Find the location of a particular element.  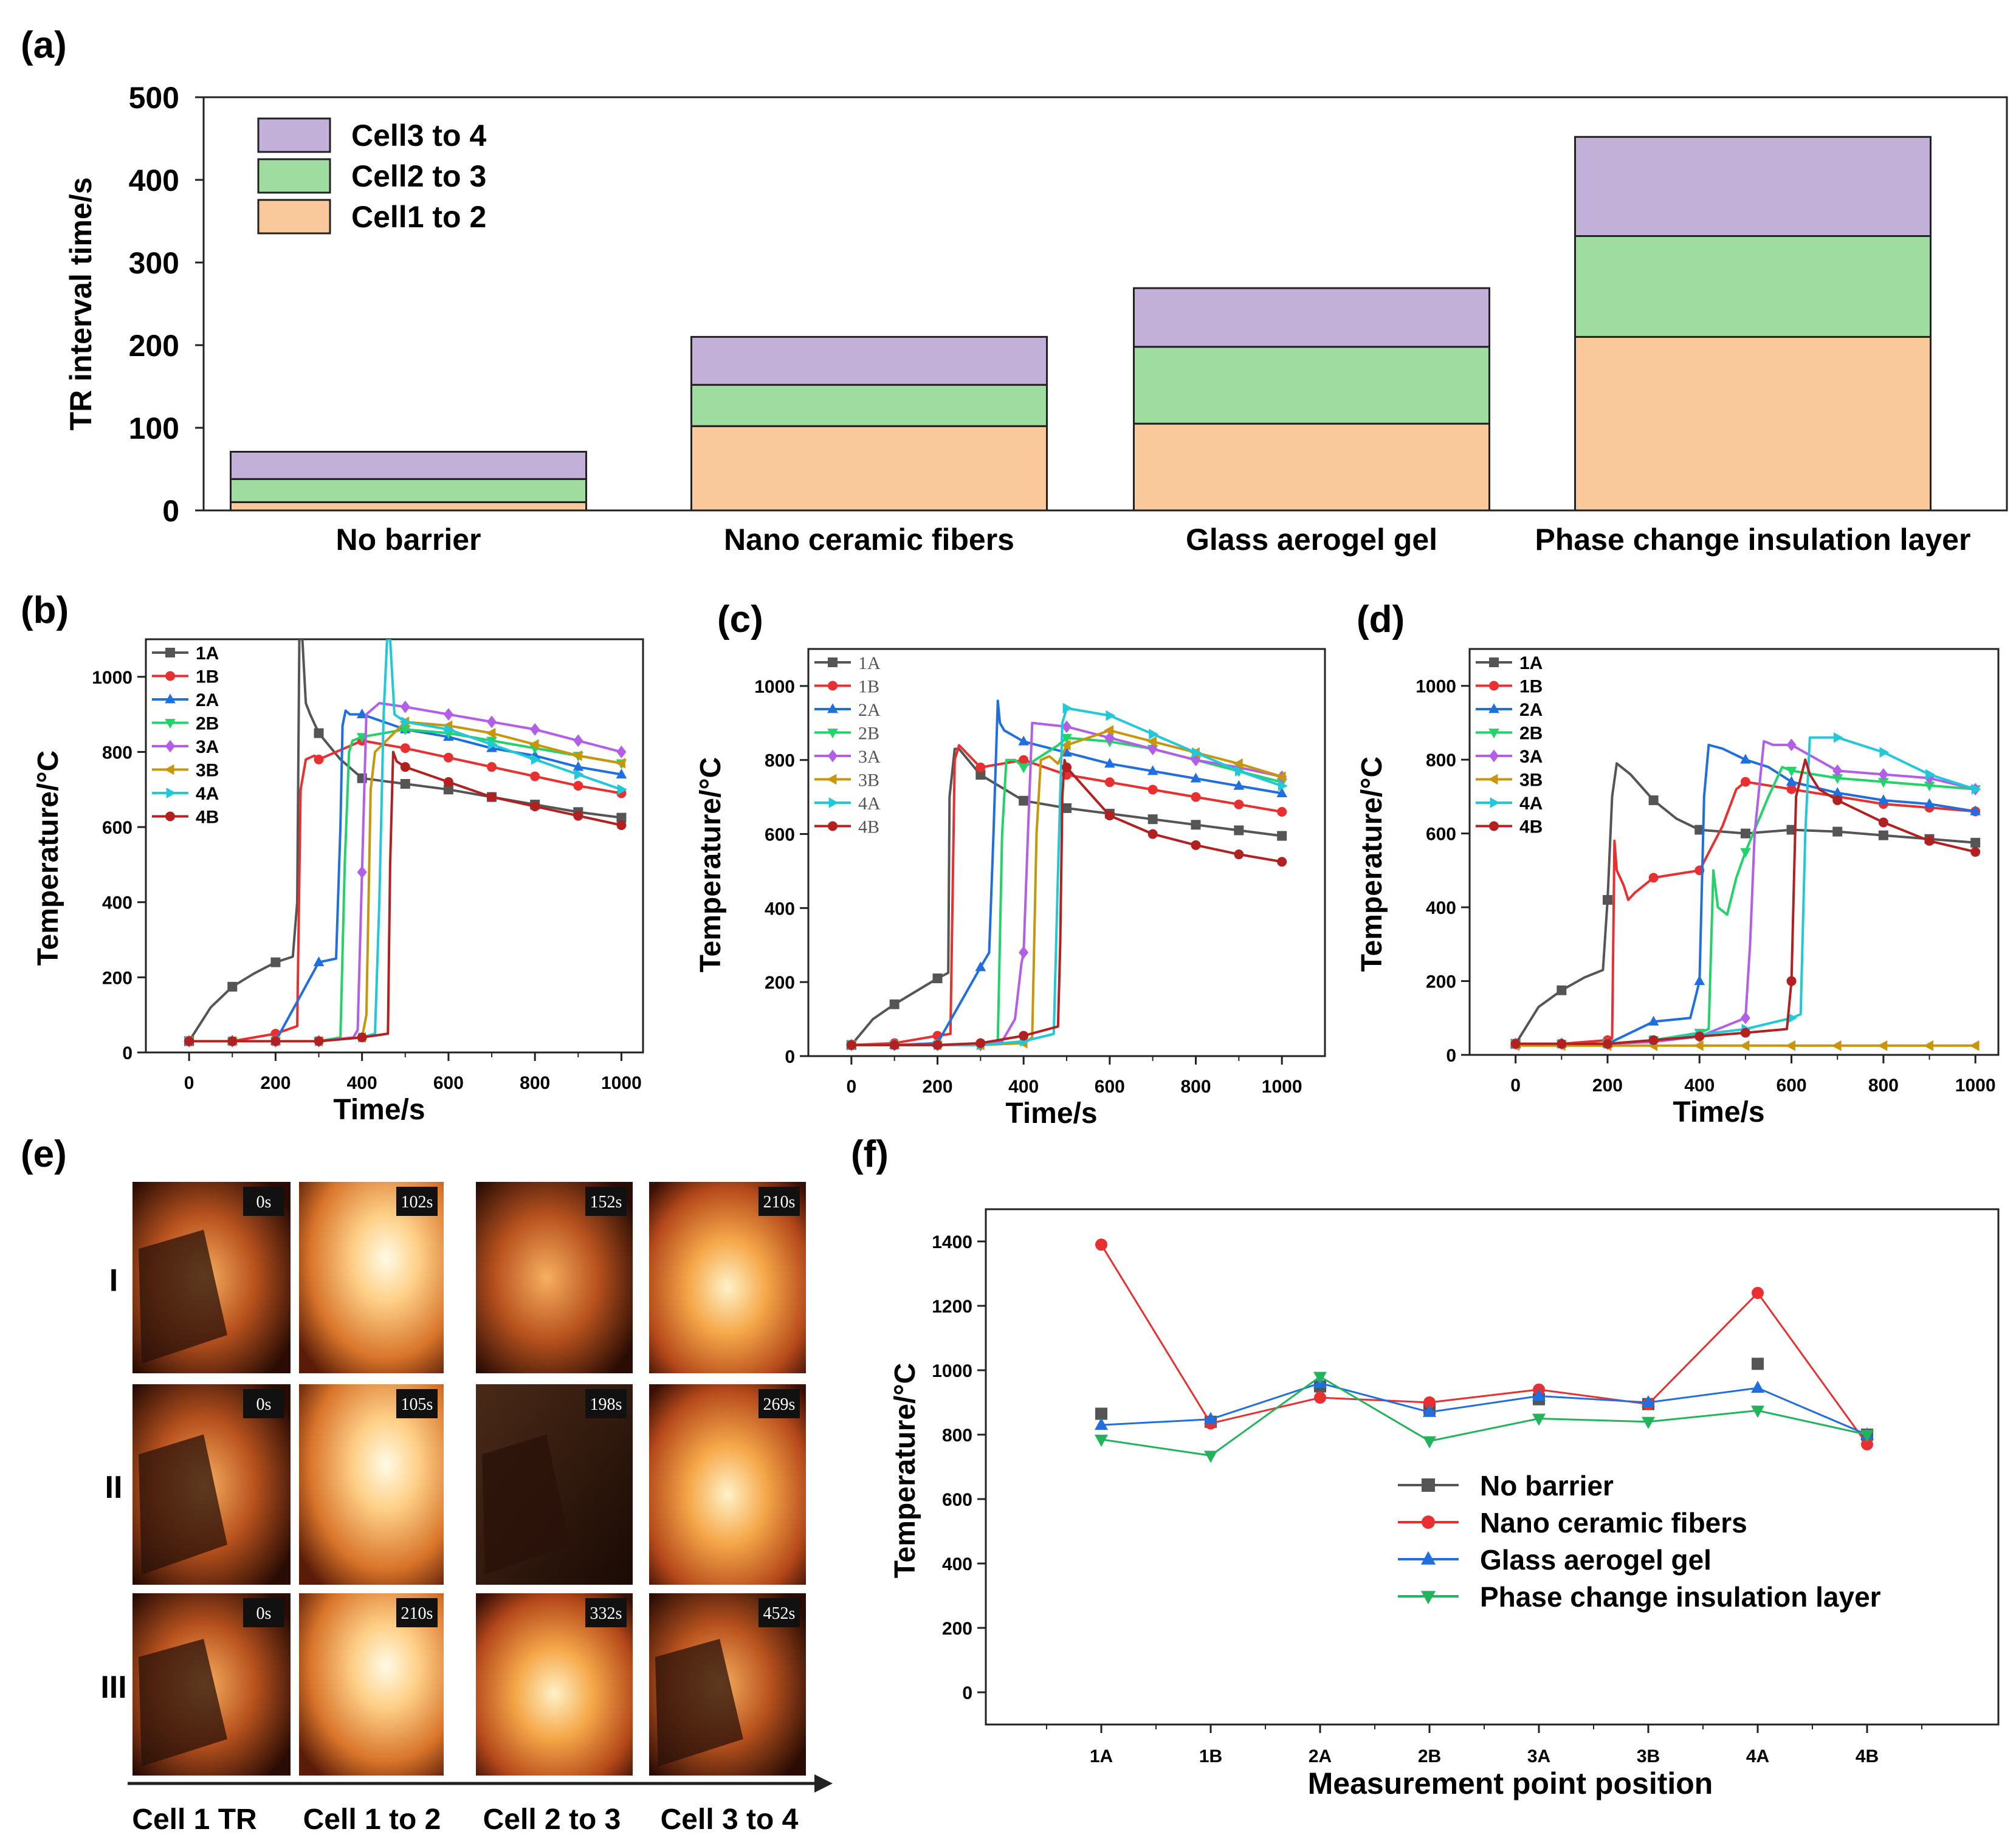

series-4B is located at coordinates (405, 898).